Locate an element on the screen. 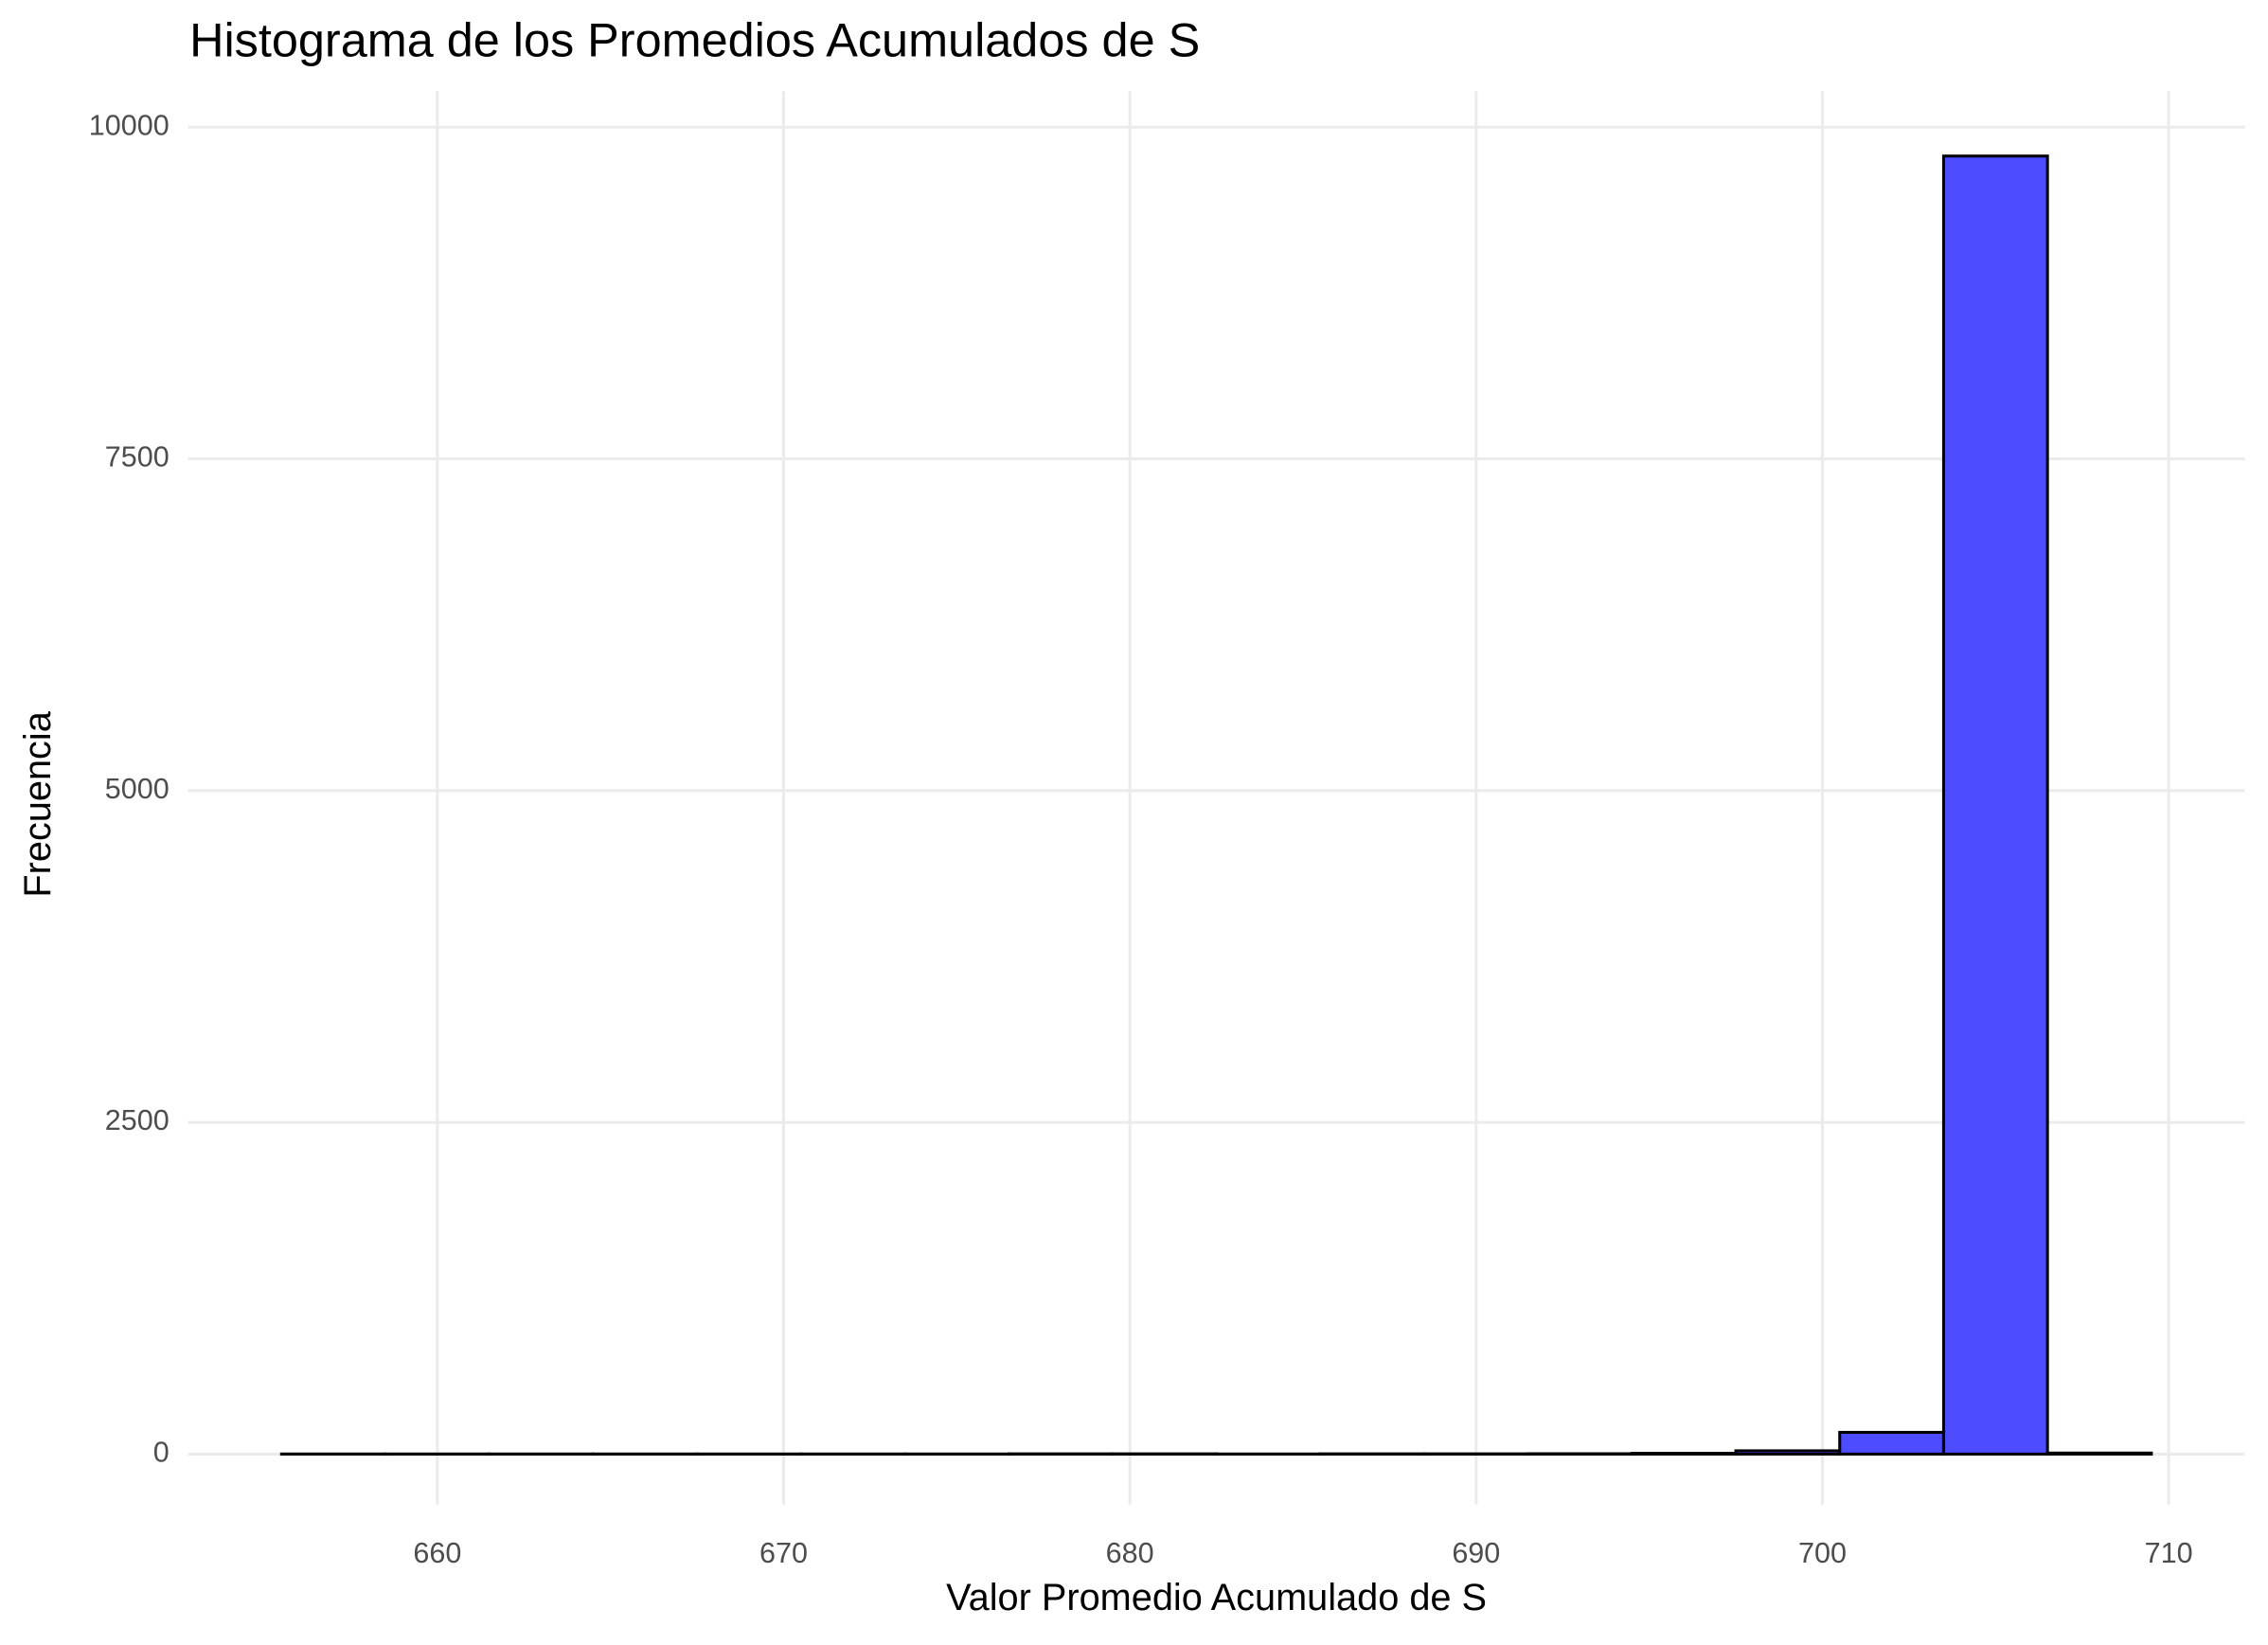  x-tick-label: 680 is located at coordinates (1130, 1553).